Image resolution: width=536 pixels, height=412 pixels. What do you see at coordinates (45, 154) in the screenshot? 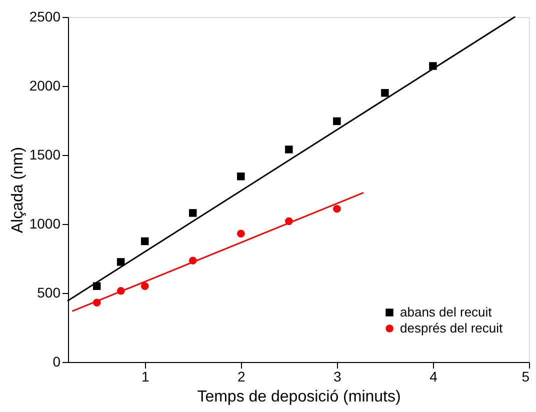
I see `y-tick-label: 1500` at bounding box center [45, 154].